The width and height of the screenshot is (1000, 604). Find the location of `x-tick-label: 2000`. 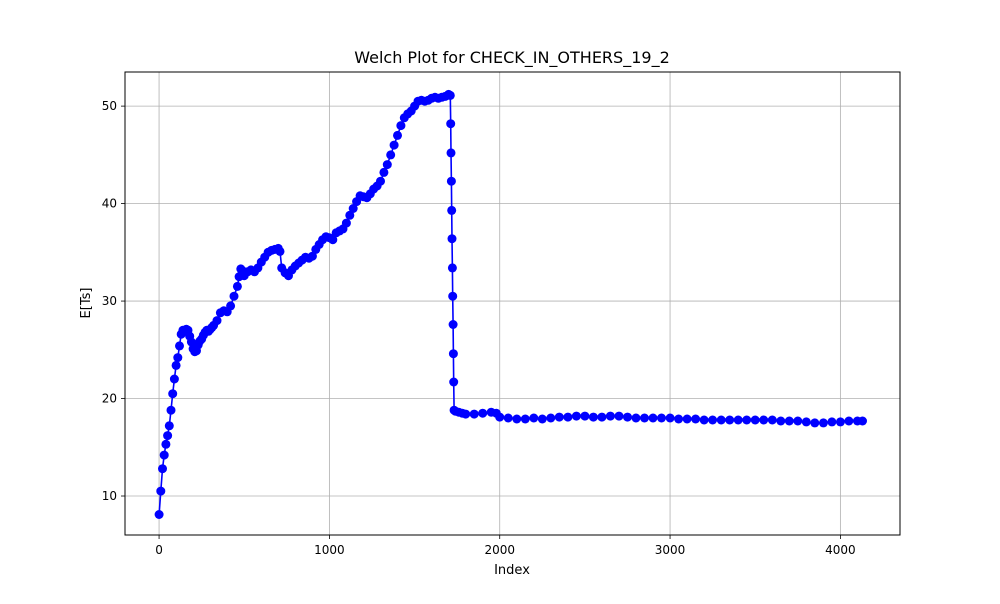

x-tick-label: 2000 is located at coordinates (499, 550).